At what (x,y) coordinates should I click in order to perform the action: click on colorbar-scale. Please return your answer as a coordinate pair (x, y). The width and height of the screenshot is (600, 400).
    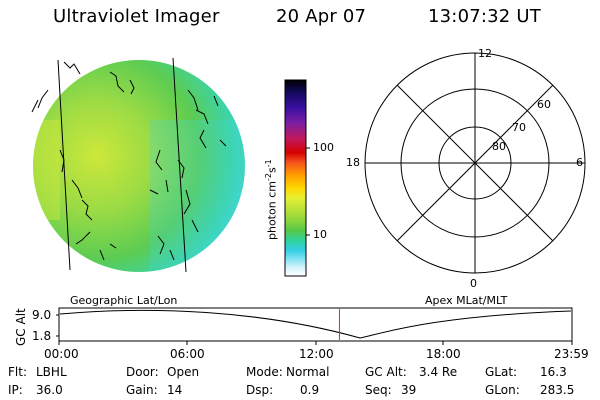
    Looking at the image, I should click on (295, 178).